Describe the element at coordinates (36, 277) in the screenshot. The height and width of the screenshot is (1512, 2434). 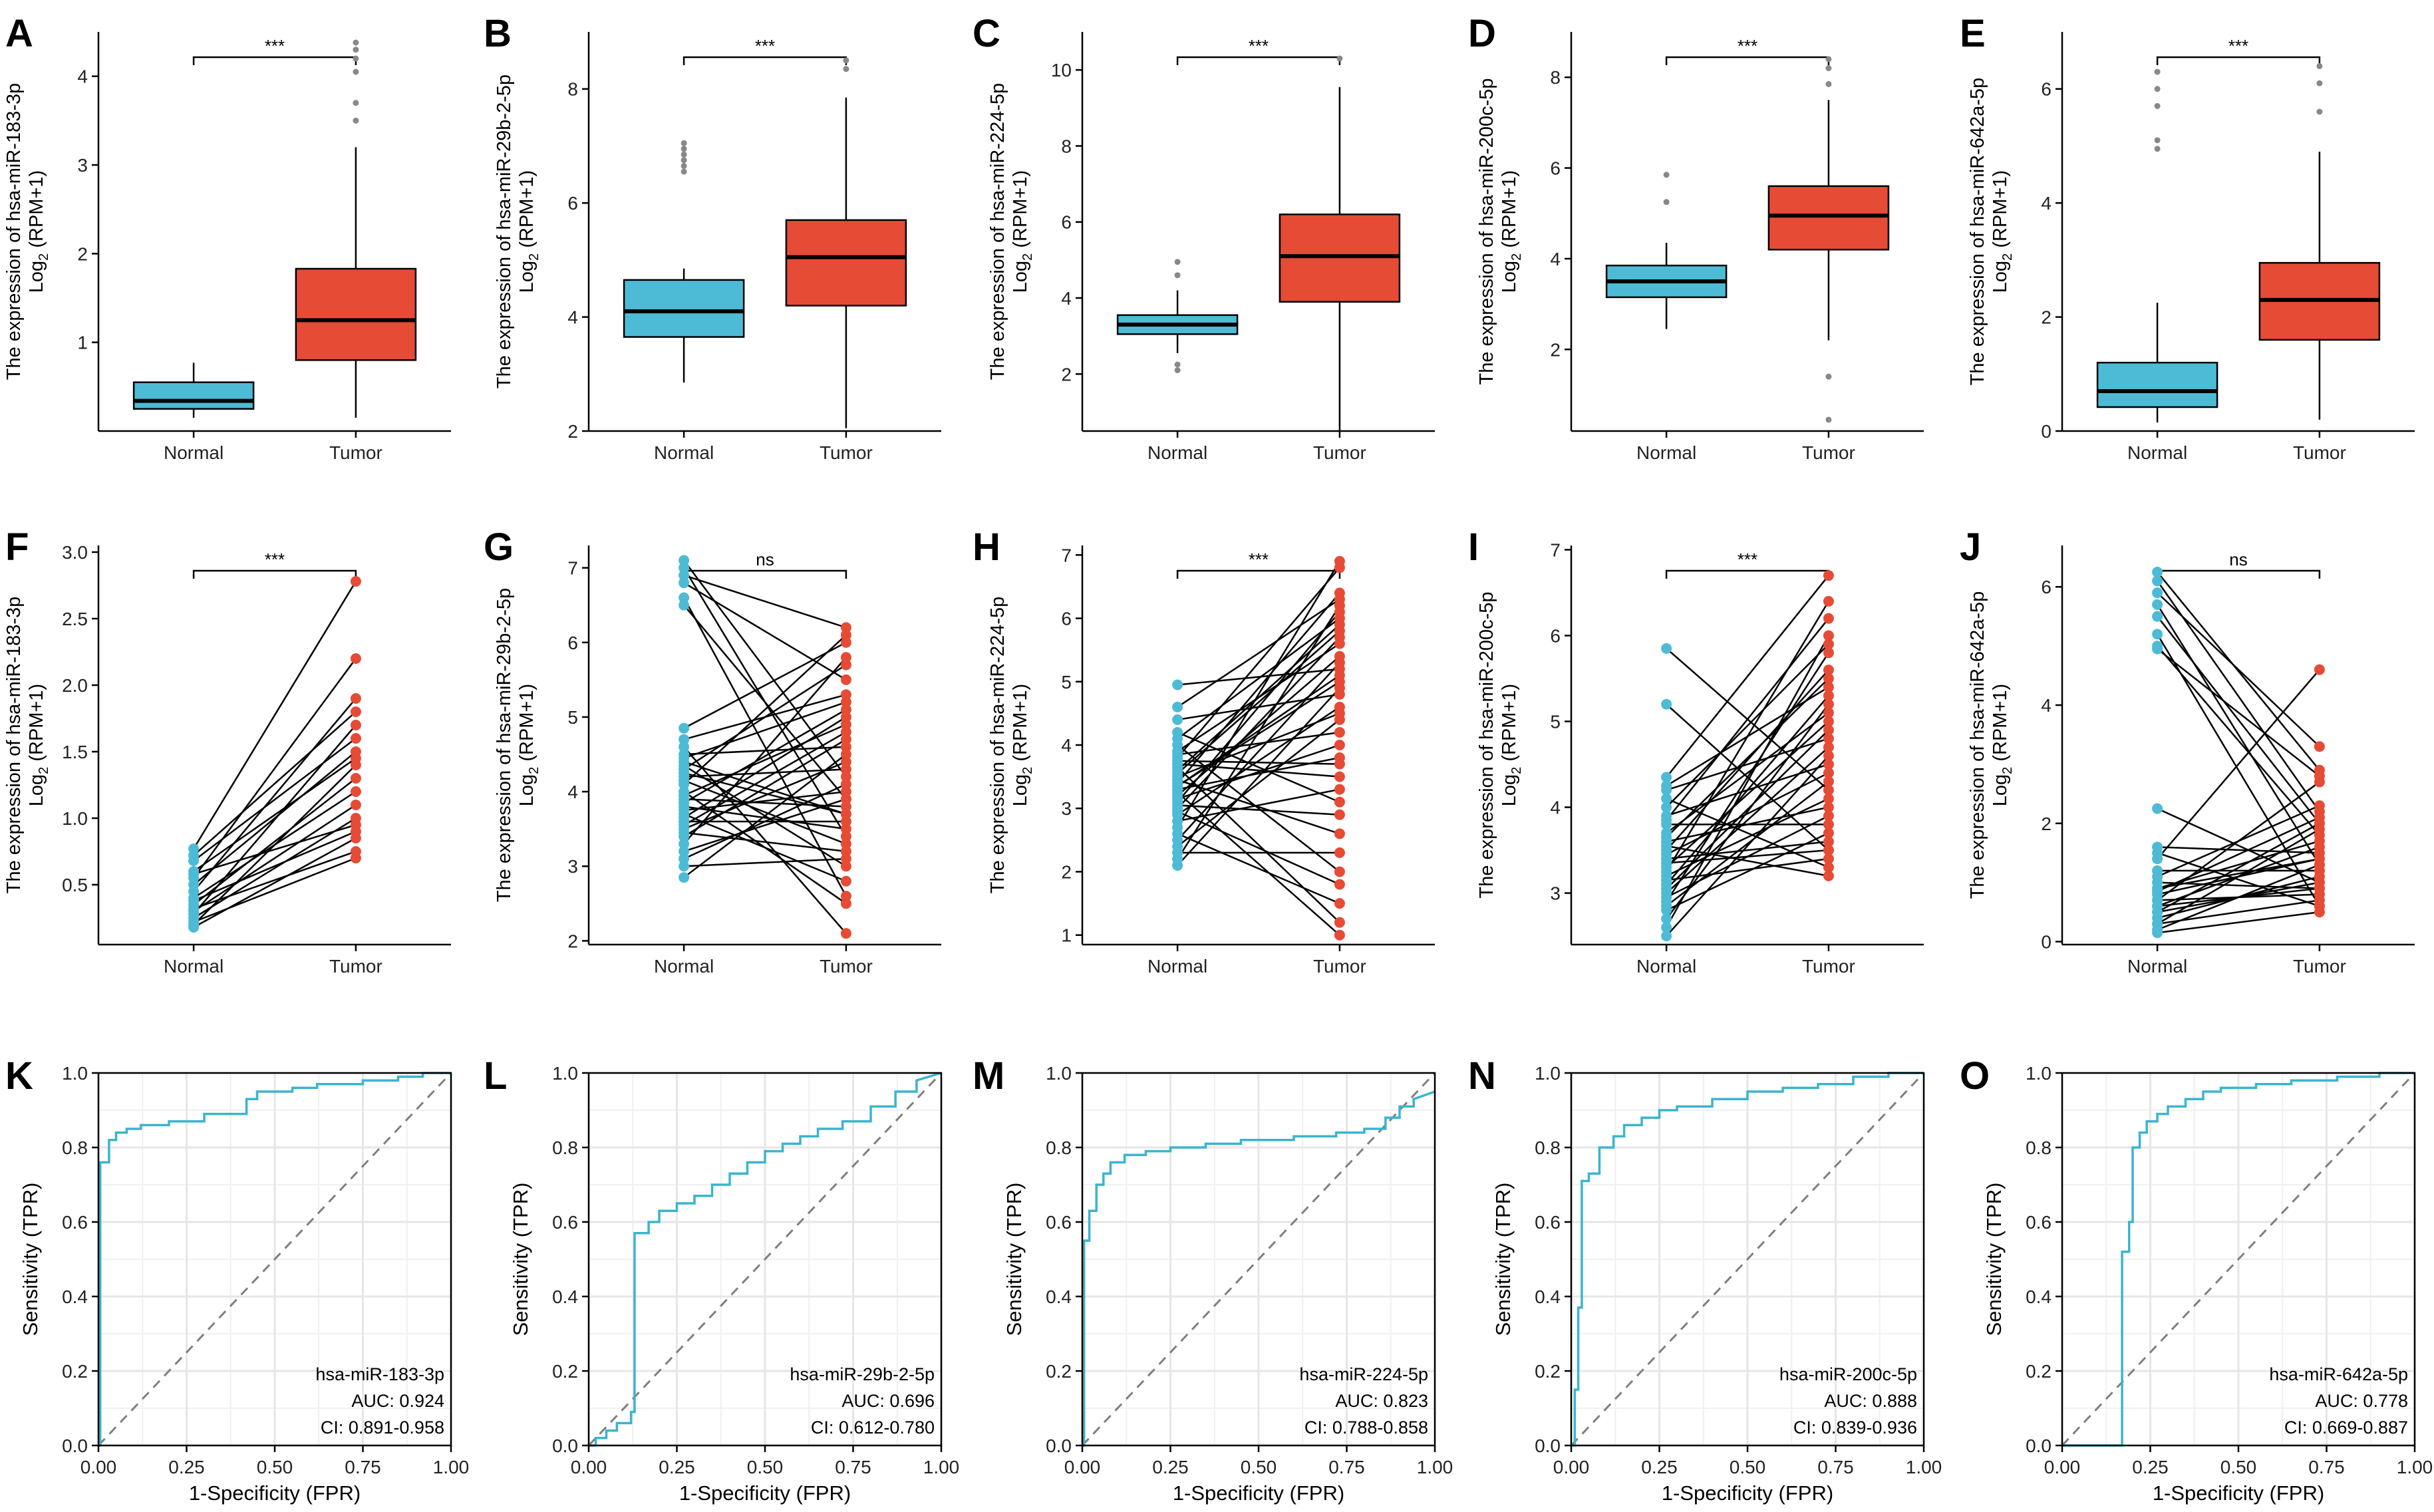
I see `unit-log: Log` at that location.